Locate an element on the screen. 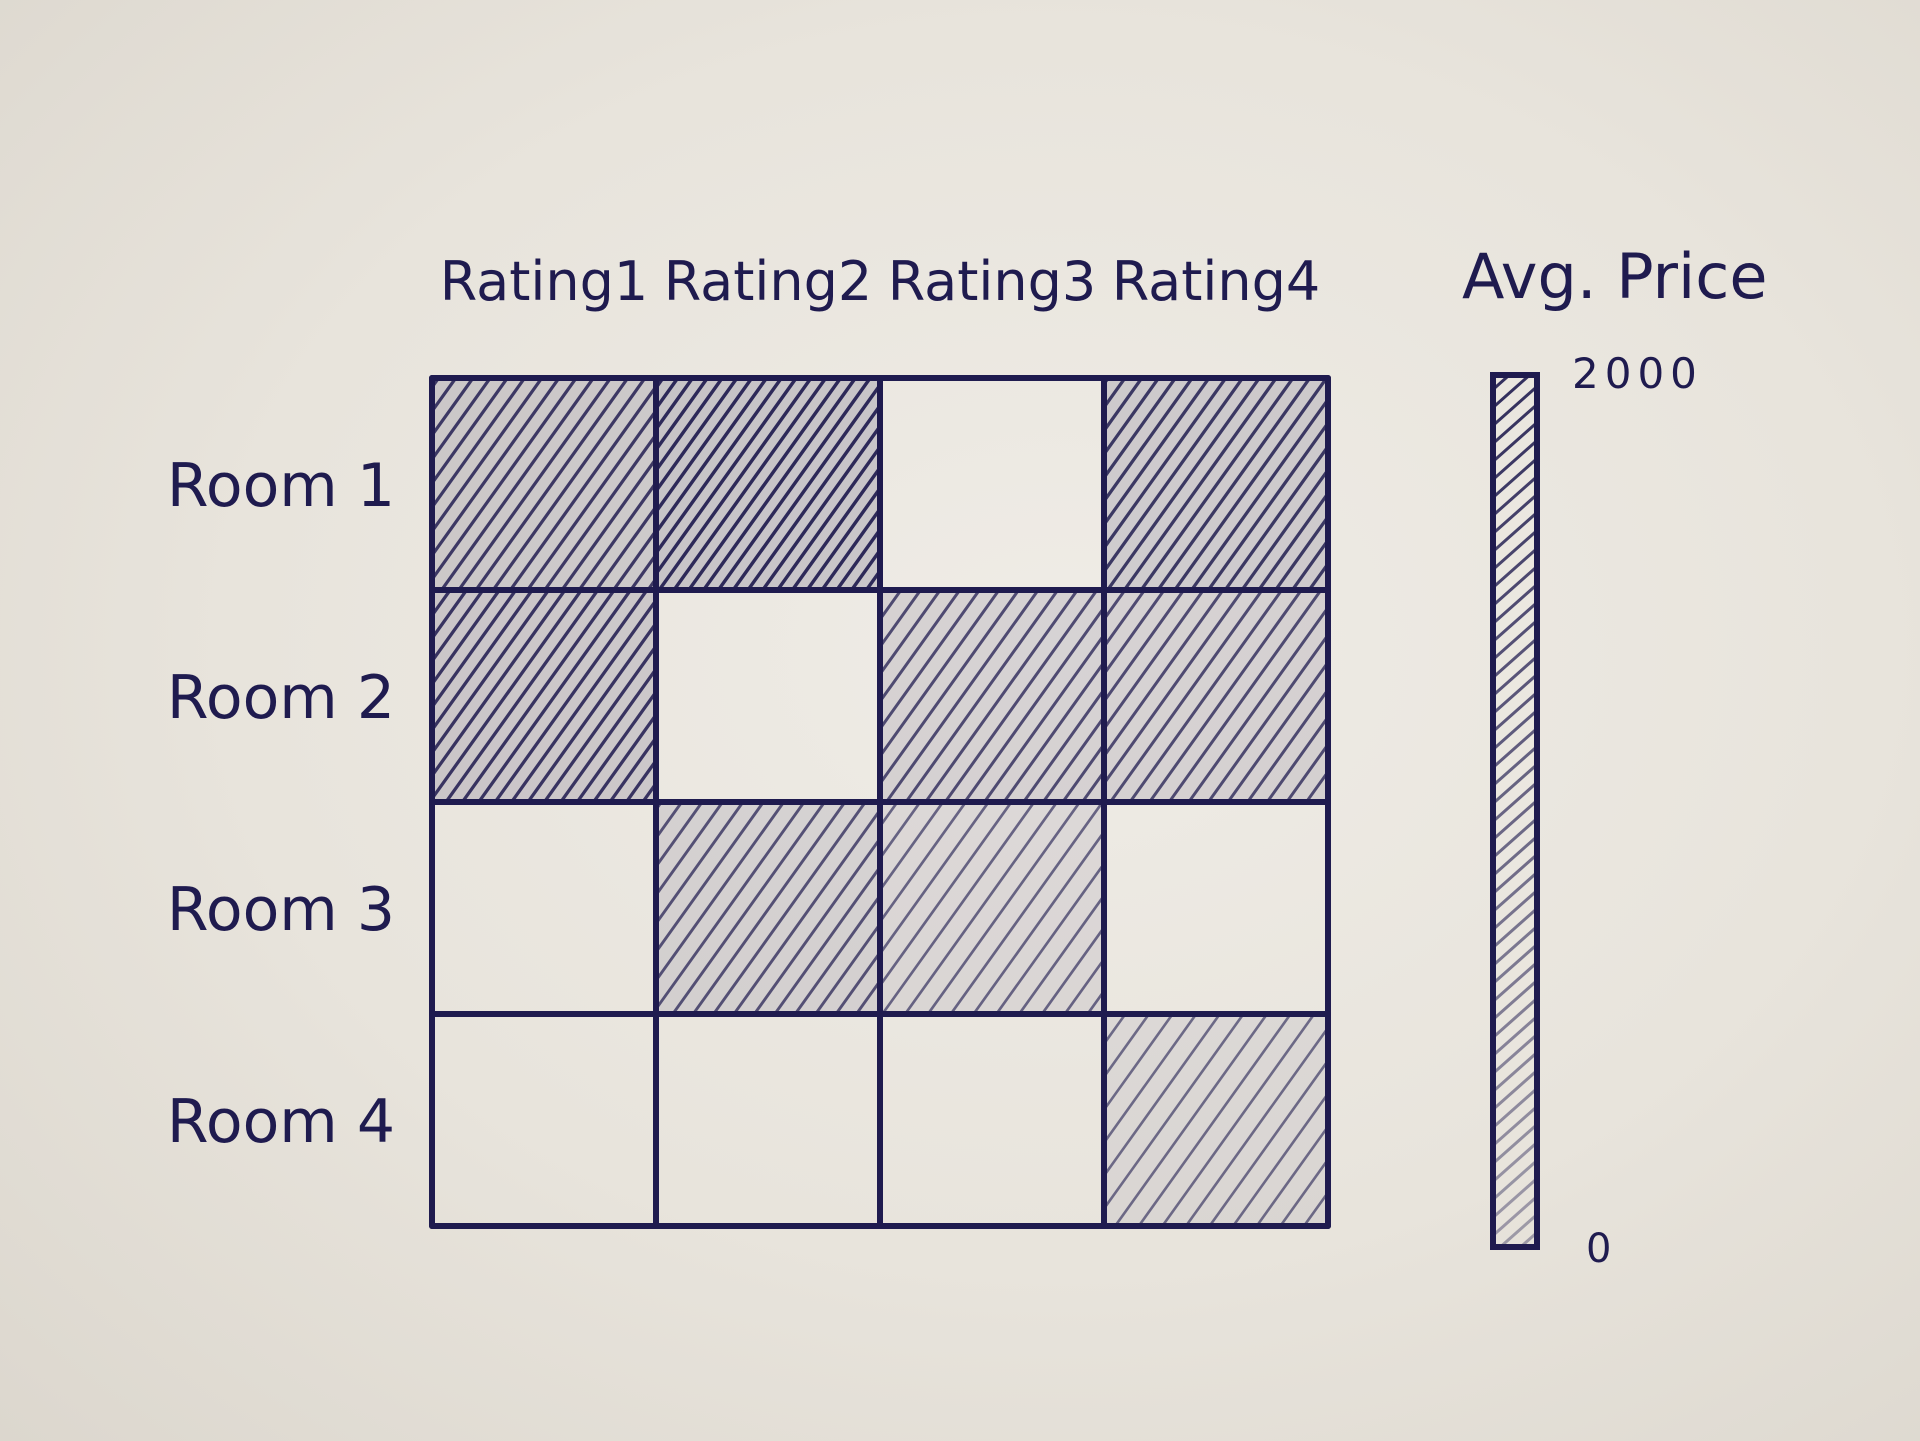  colorbar-min-label: 0 is located at coordinates (1598, 1249).